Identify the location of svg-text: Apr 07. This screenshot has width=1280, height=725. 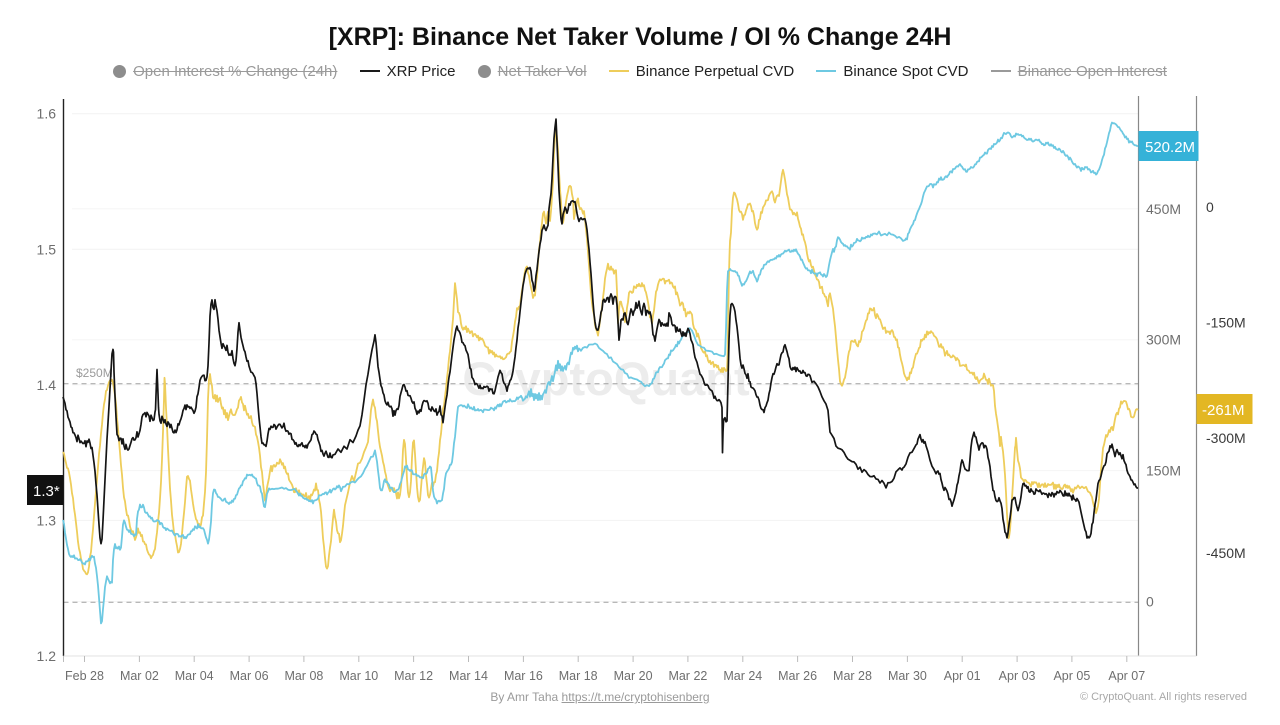
(1126, 676).